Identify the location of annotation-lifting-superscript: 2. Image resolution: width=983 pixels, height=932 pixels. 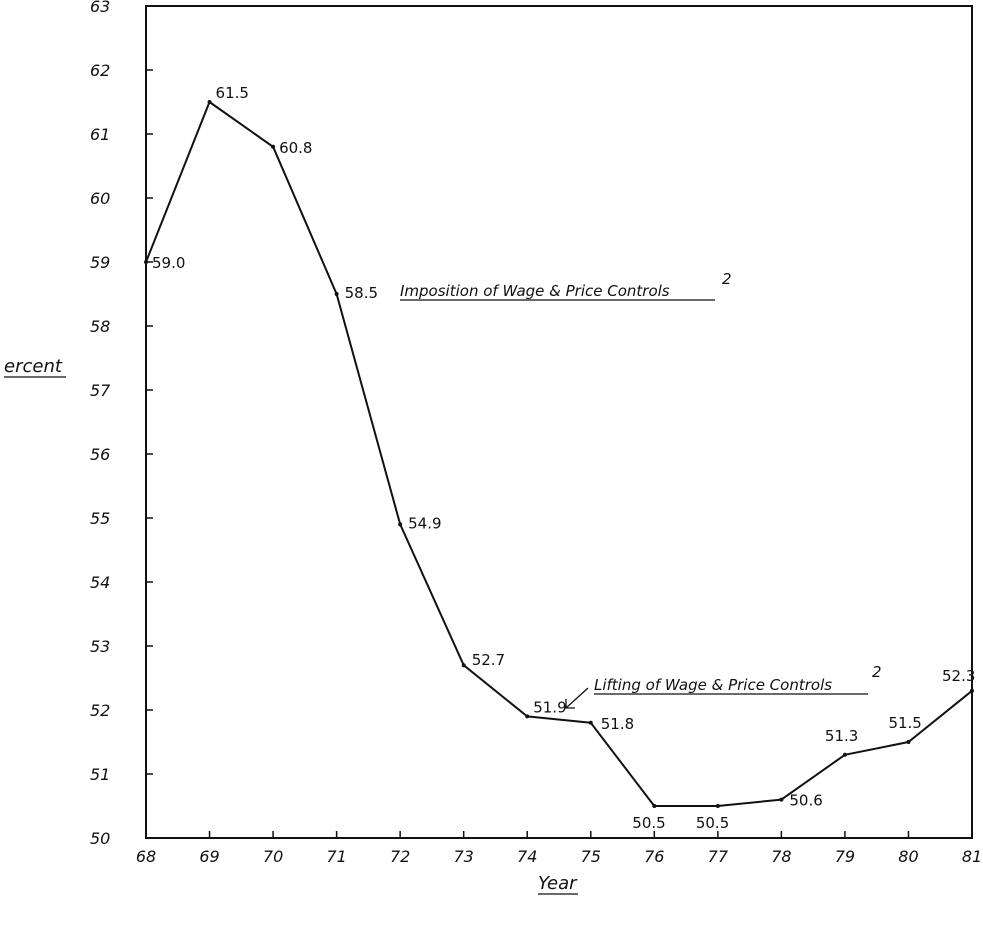
(877, 672).